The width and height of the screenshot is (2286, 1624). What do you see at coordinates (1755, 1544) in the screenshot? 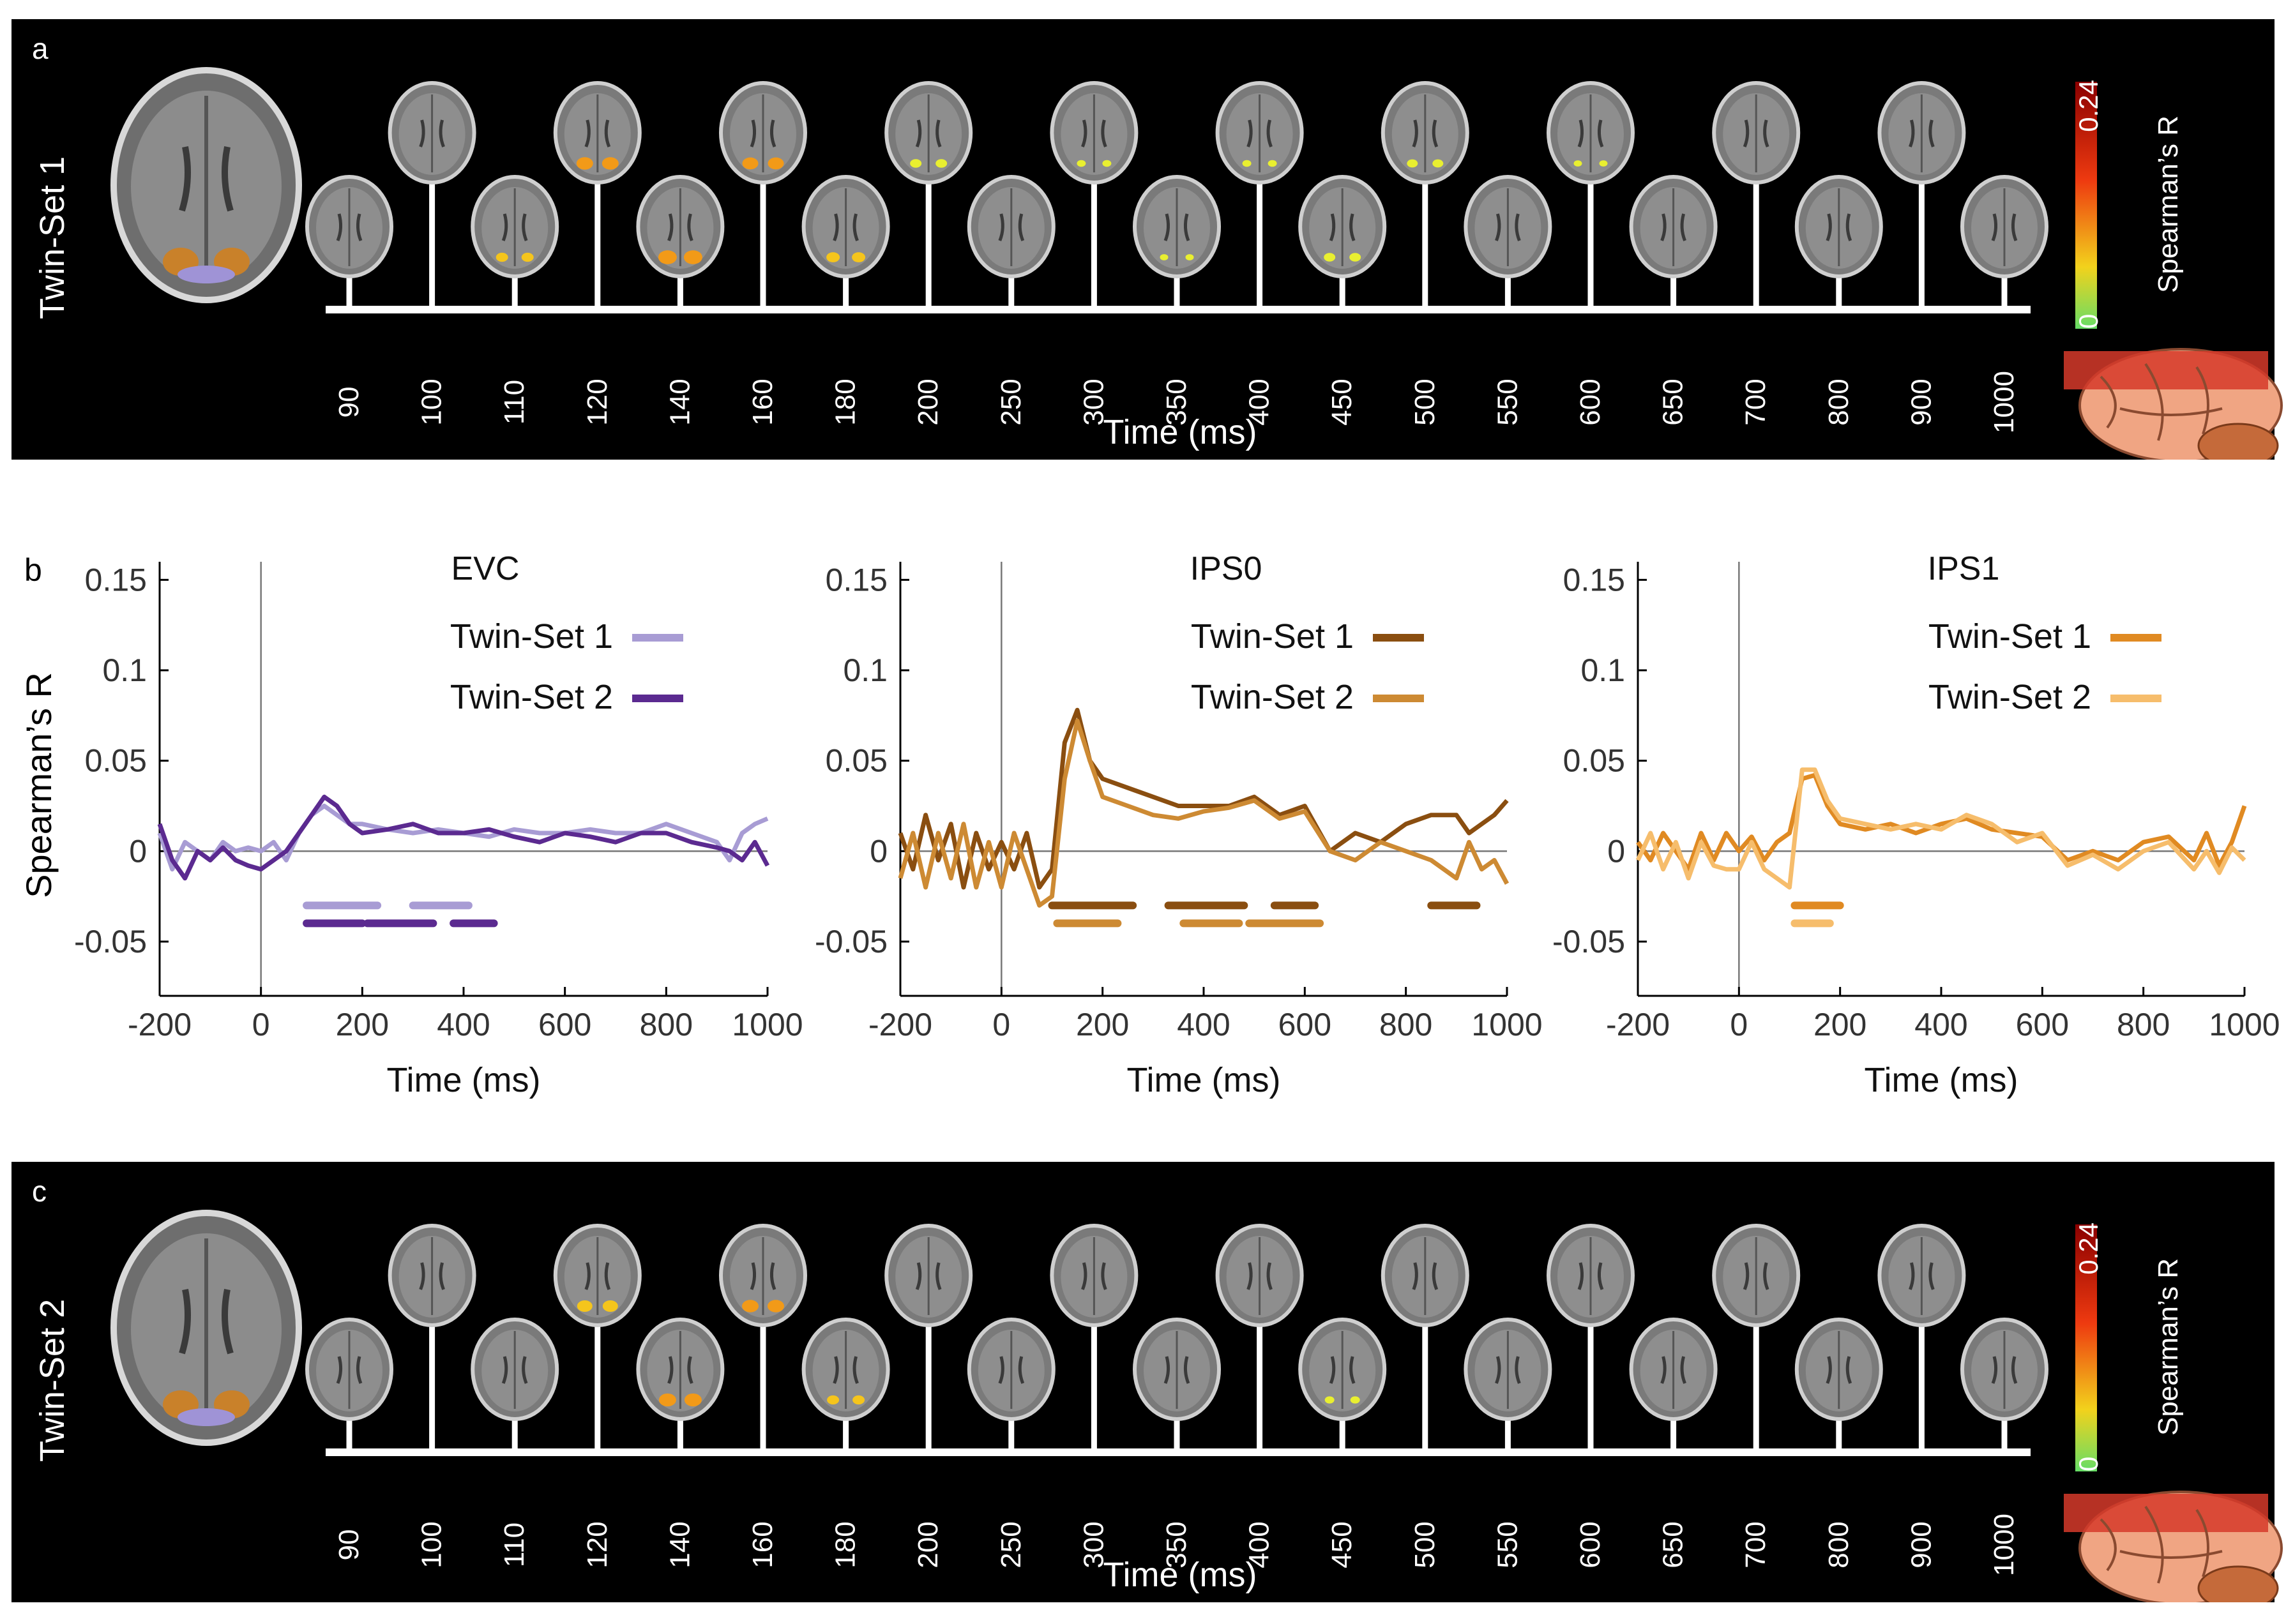
I see `timepoint-label: 700` at bounding box center [1755, 1544].